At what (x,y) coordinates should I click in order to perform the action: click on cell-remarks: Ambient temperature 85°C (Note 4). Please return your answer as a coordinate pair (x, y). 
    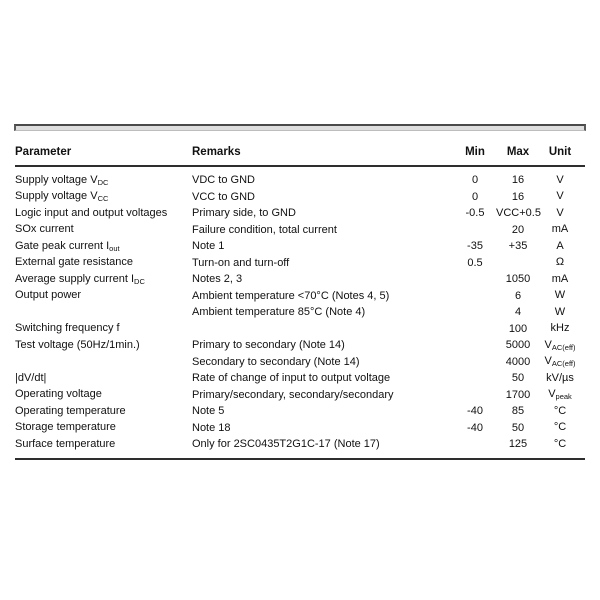
    Looking at the image, I should click on (279, 312).